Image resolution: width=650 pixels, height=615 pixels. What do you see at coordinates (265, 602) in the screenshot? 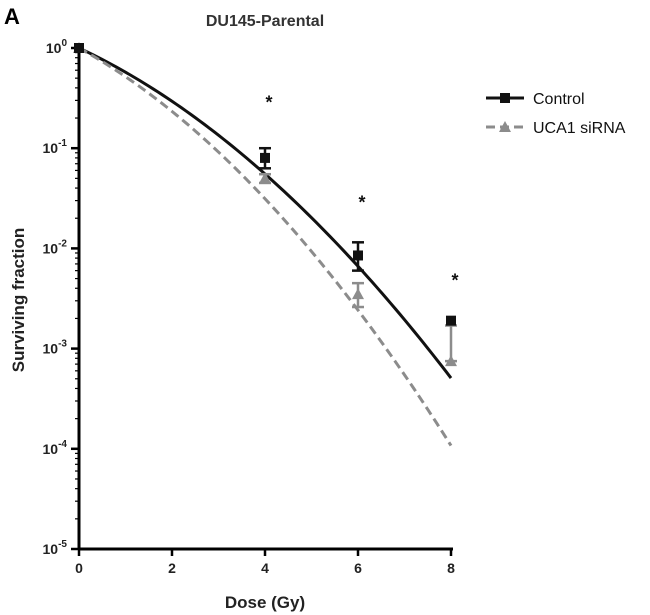
I see `x-axis-title: Dose (Gy)` at bounding box center [265, 602].